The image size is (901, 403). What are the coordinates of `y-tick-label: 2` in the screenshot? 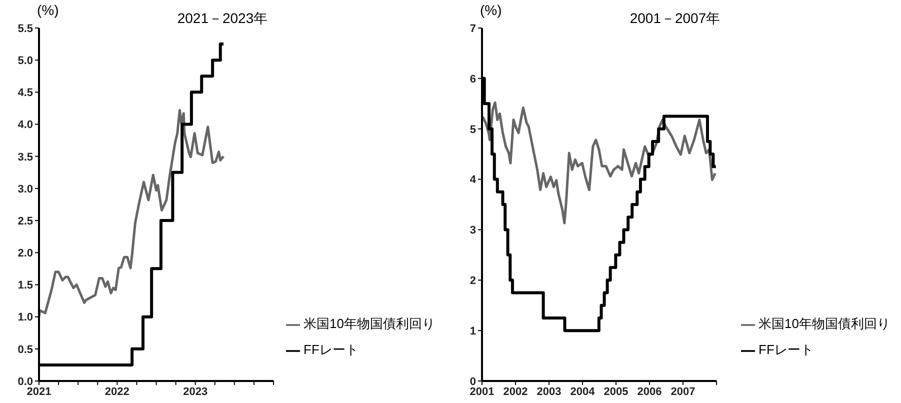 It's located at (473, 281).